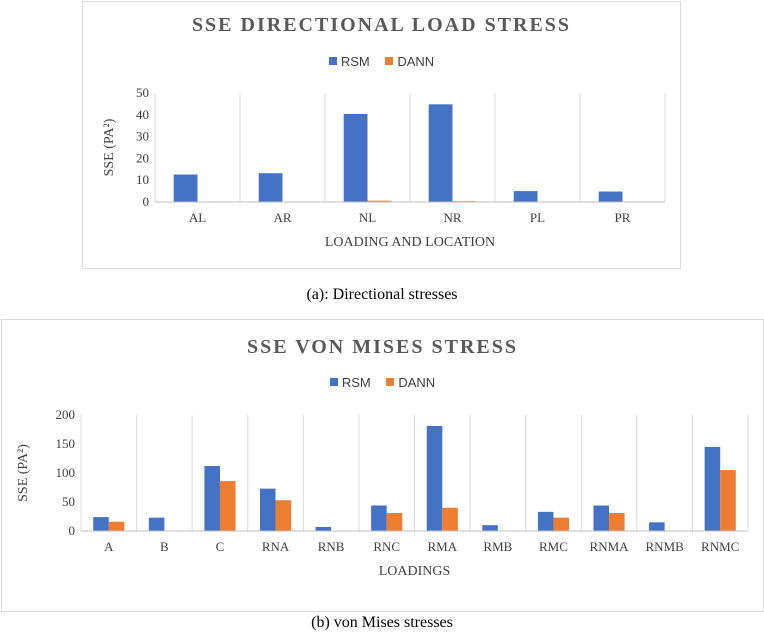 The image size is (764, 634). What do you see at coordinates (394, 522) in the screenshot?
I see `bar-dann-rnc` at bounding box center [394, 522].